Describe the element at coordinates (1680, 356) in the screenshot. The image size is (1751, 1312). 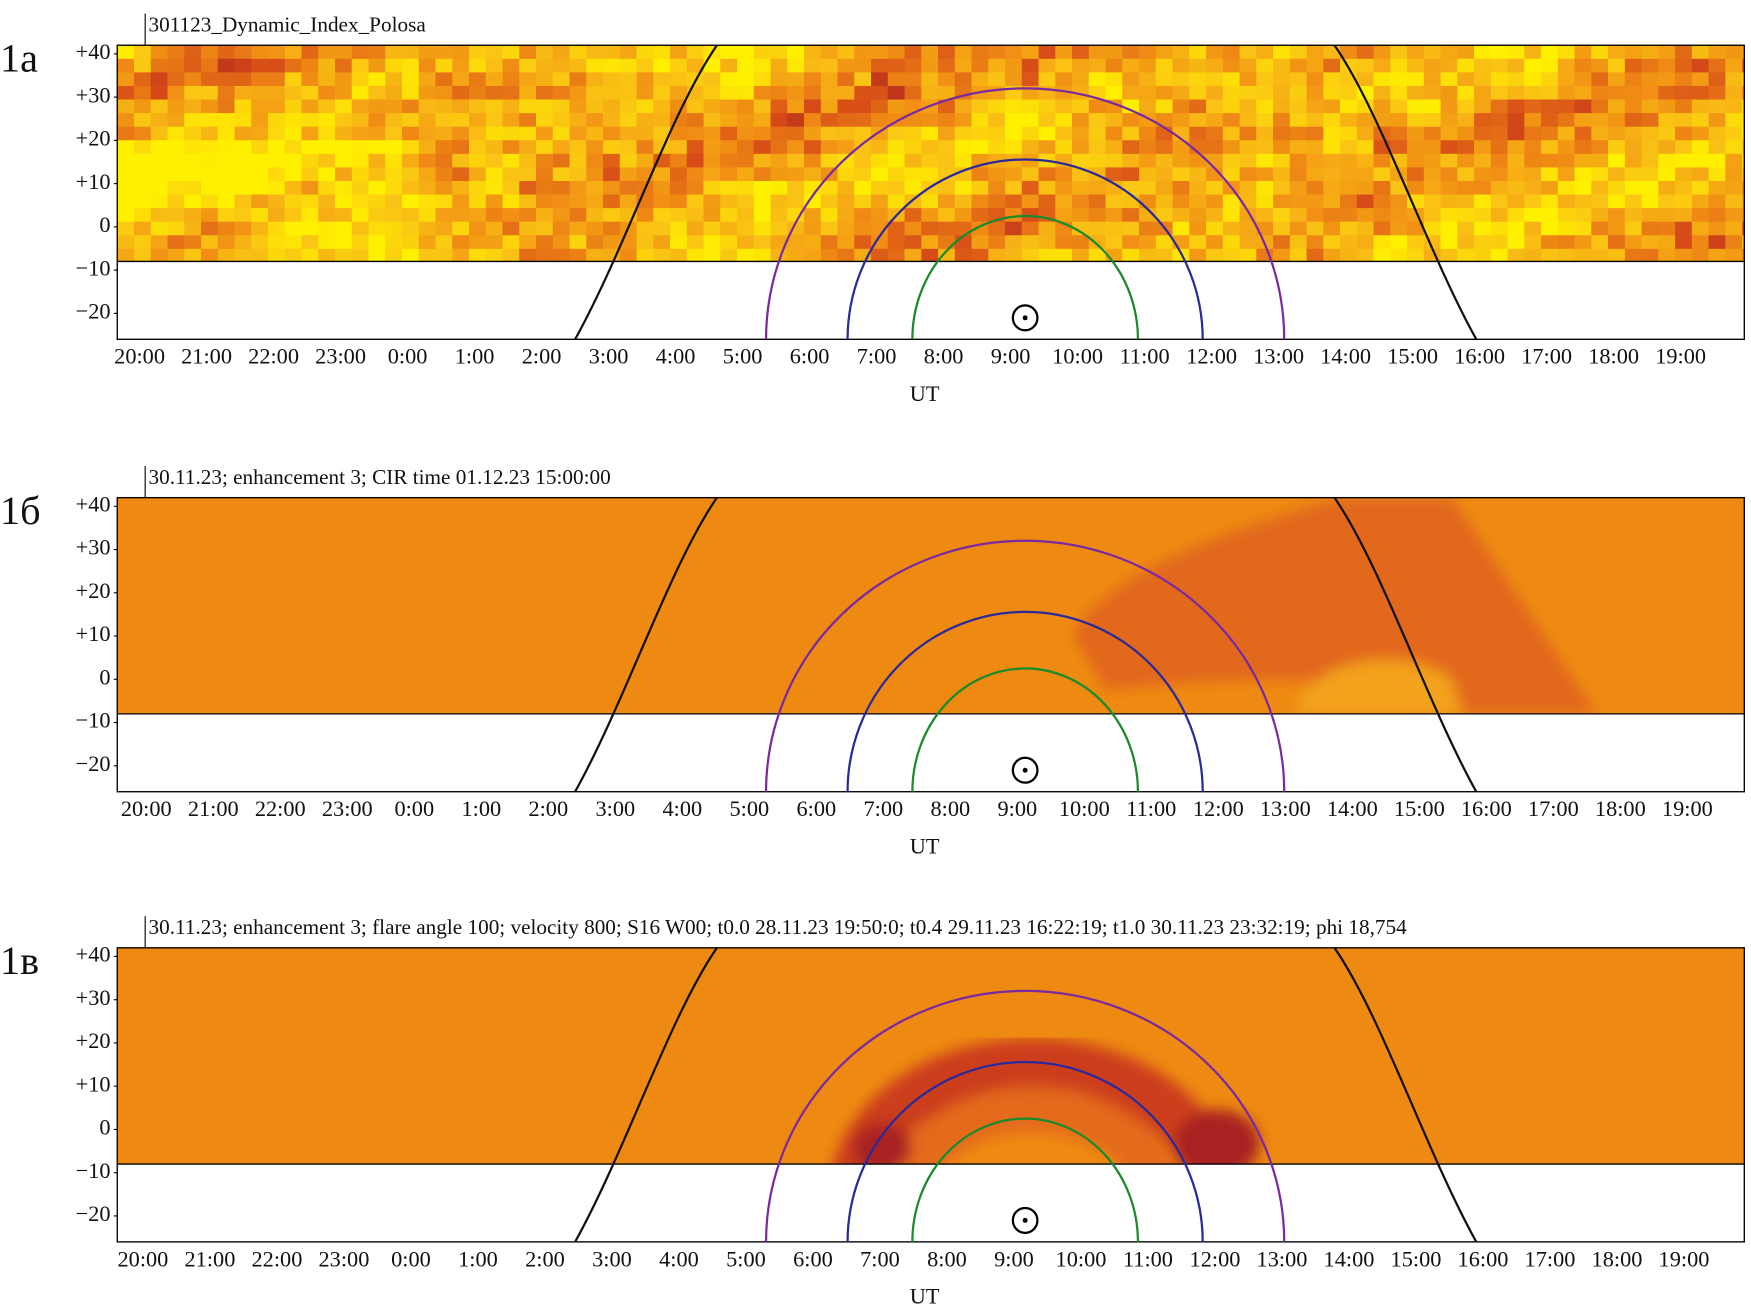
I see `x-tick-label: 19:00` at that location.